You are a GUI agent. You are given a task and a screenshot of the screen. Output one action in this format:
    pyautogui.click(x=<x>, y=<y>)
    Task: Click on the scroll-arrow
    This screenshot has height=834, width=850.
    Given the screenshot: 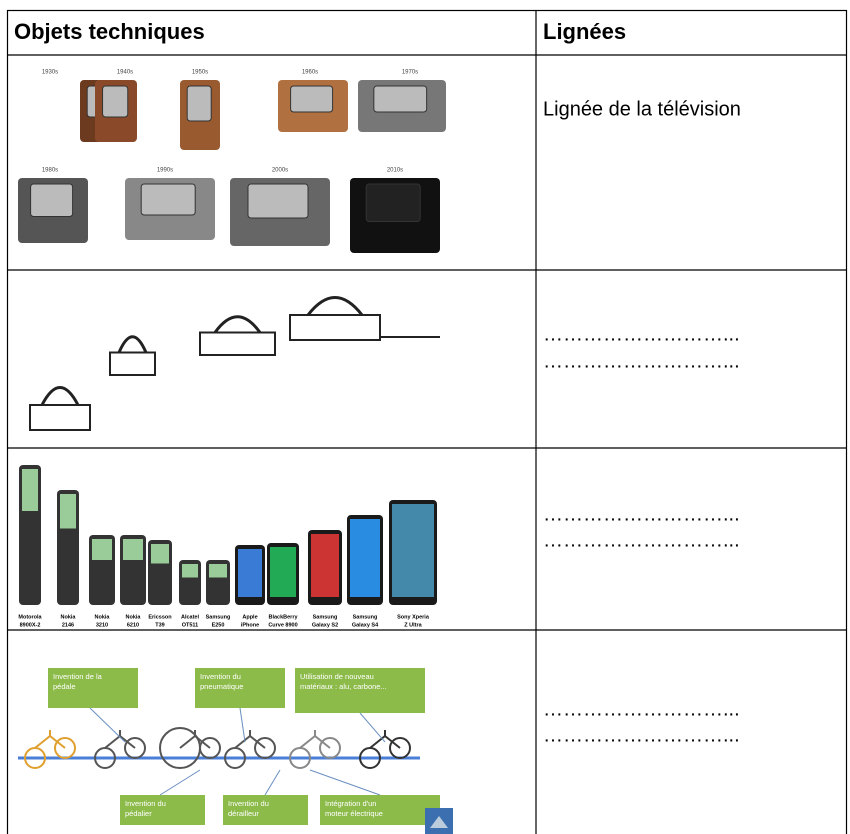 What is the action you would take?
    pyautogui.click(x=439, y=822)
    